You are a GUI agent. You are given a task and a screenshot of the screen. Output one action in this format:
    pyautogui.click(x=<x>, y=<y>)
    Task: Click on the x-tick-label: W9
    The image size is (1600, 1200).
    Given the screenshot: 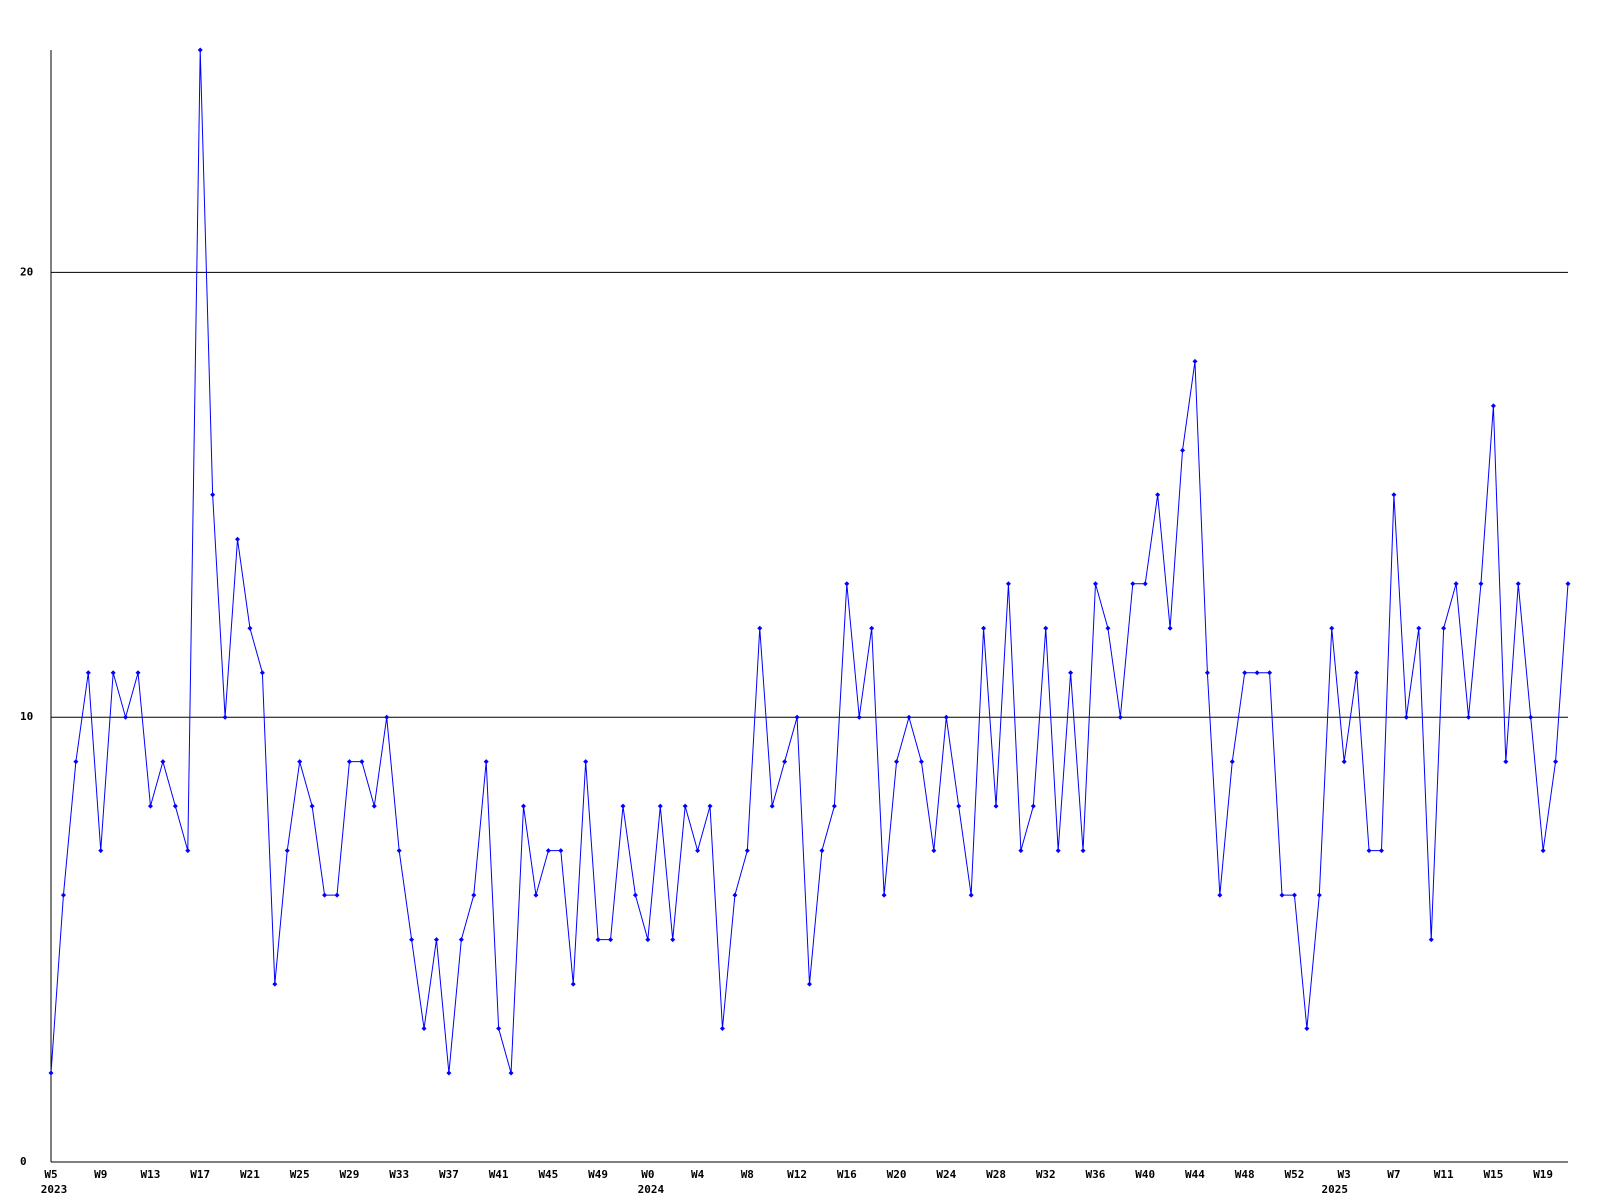 What is the action you would take?
    pyautogui.click(x=100, y=1174)
    